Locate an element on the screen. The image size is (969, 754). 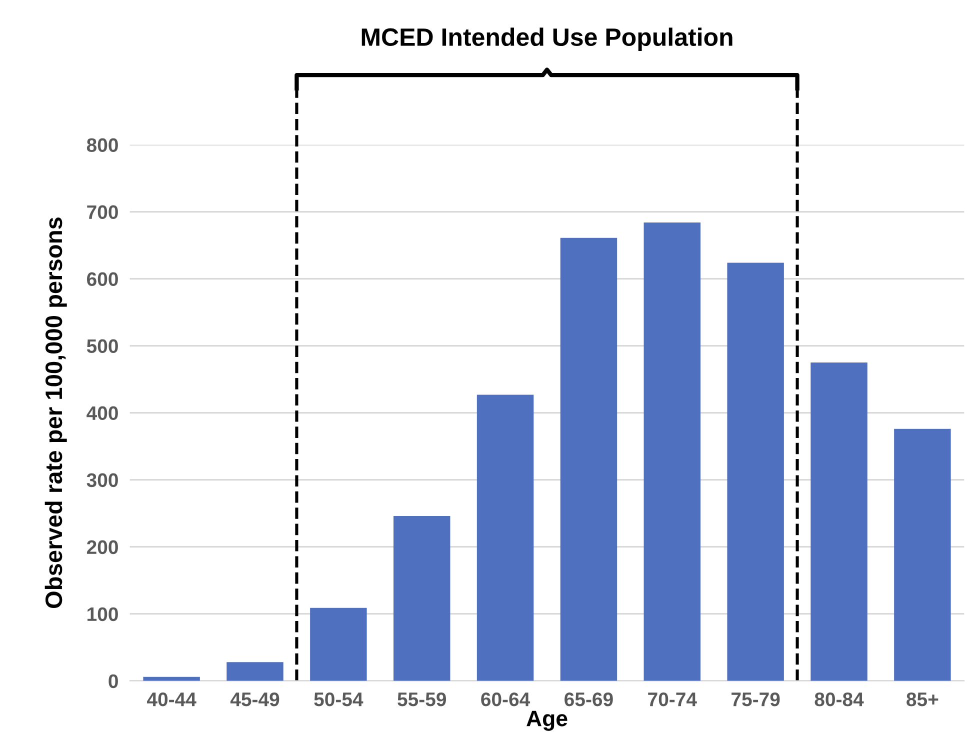
x-tick-label: 50-54 is located at coordinates (339, 699).